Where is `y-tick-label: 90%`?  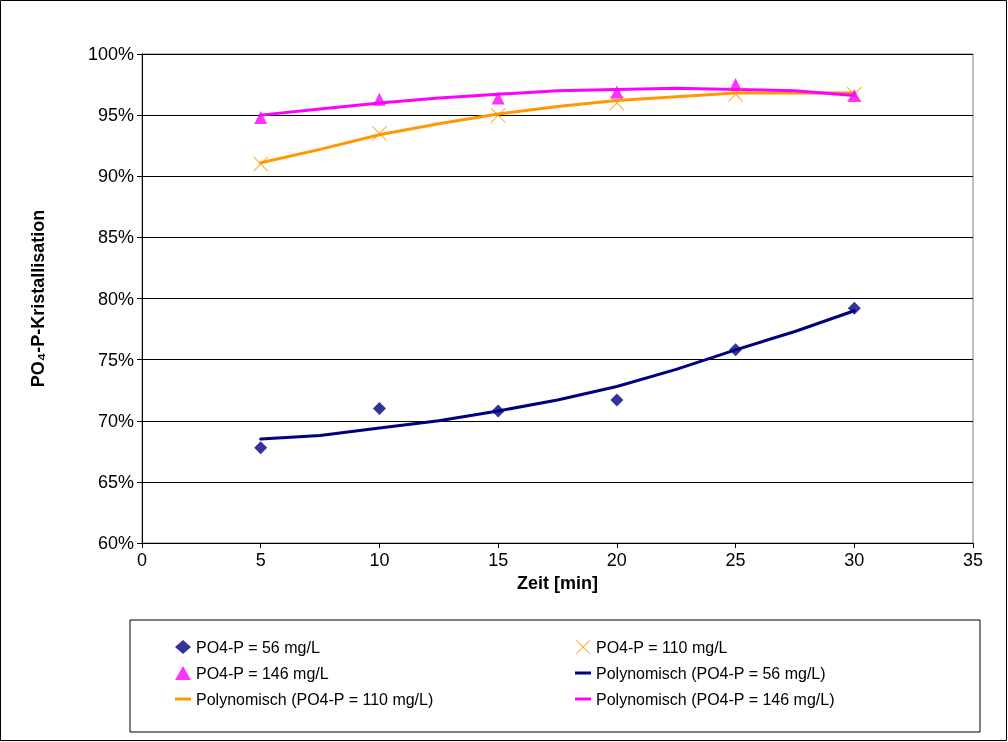 y-tick-label: 90% is located at coordinates (115, 176).